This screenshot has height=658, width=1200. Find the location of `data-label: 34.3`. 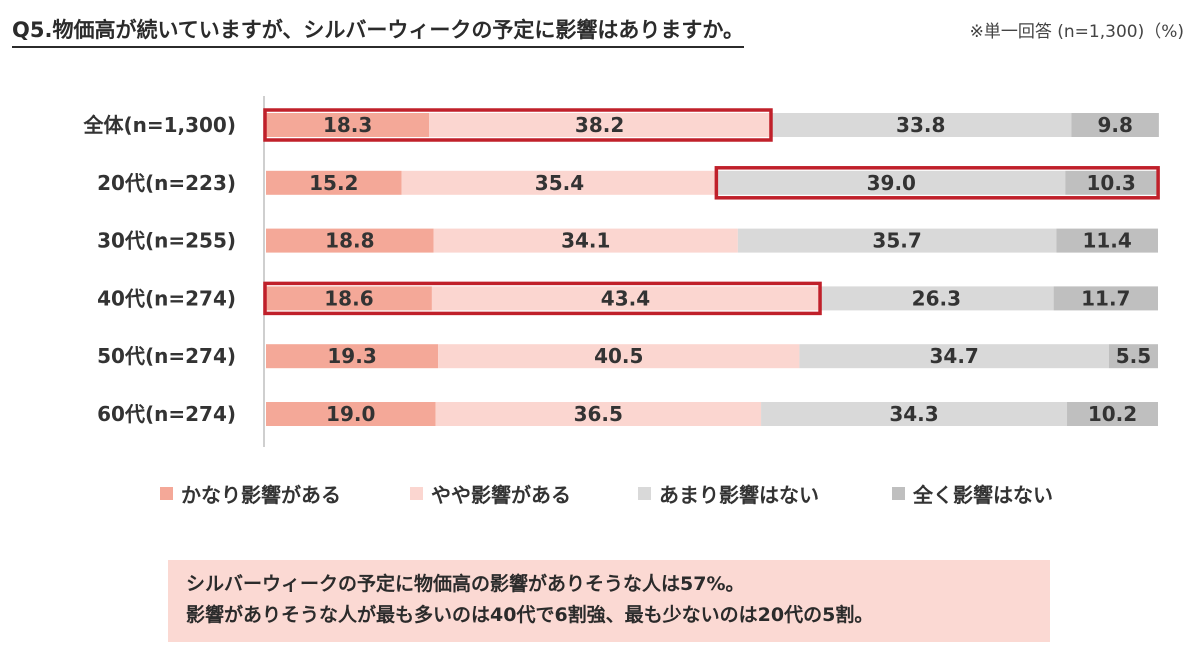

data-label: 34.3 is located at coordinates (913, 414).